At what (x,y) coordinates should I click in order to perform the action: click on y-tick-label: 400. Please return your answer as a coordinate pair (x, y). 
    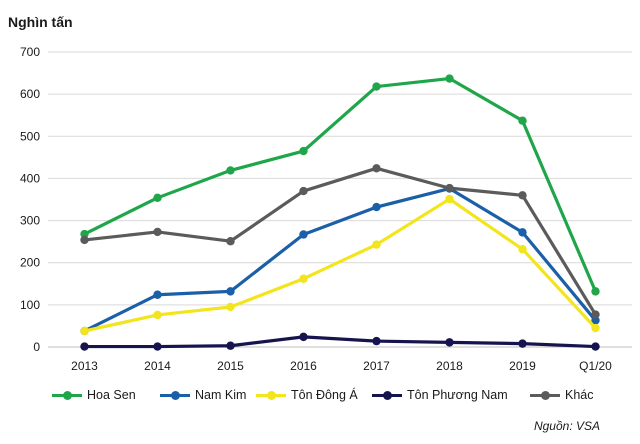
    Looking at the image, I should click on (30, 178).